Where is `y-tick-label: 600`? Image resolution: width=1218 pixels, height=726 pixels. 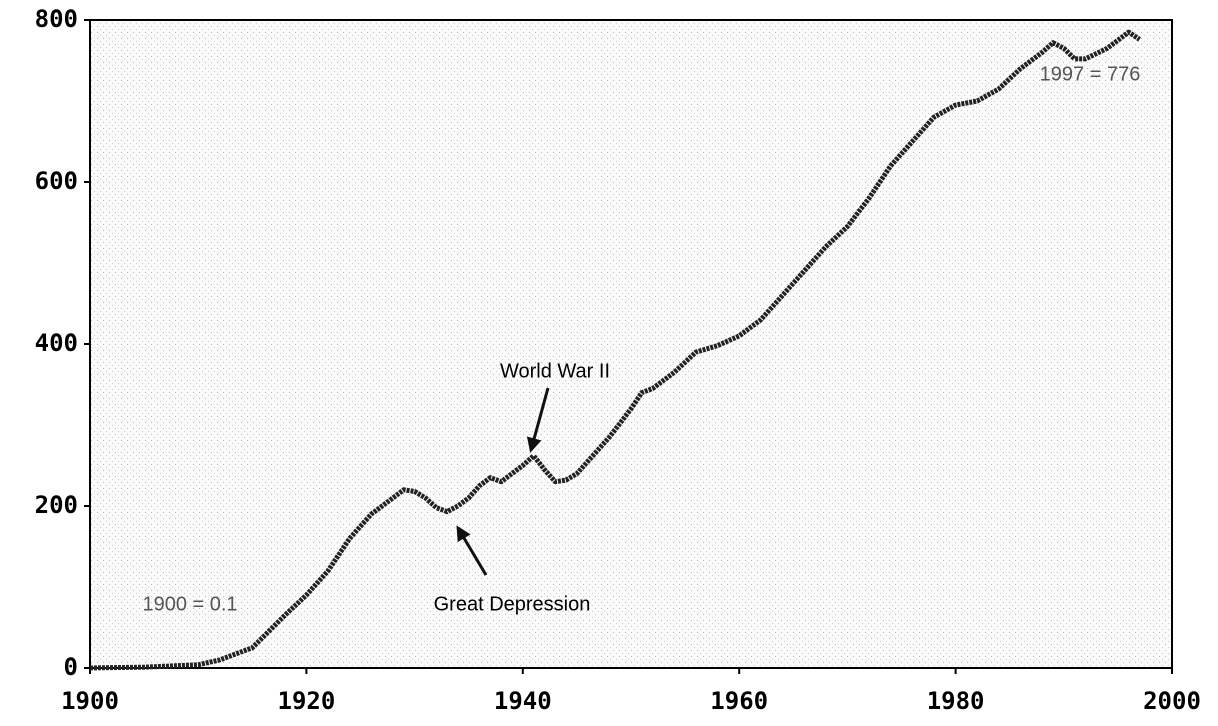 y-tick-label: 600 is located at coordinates (56, 181).